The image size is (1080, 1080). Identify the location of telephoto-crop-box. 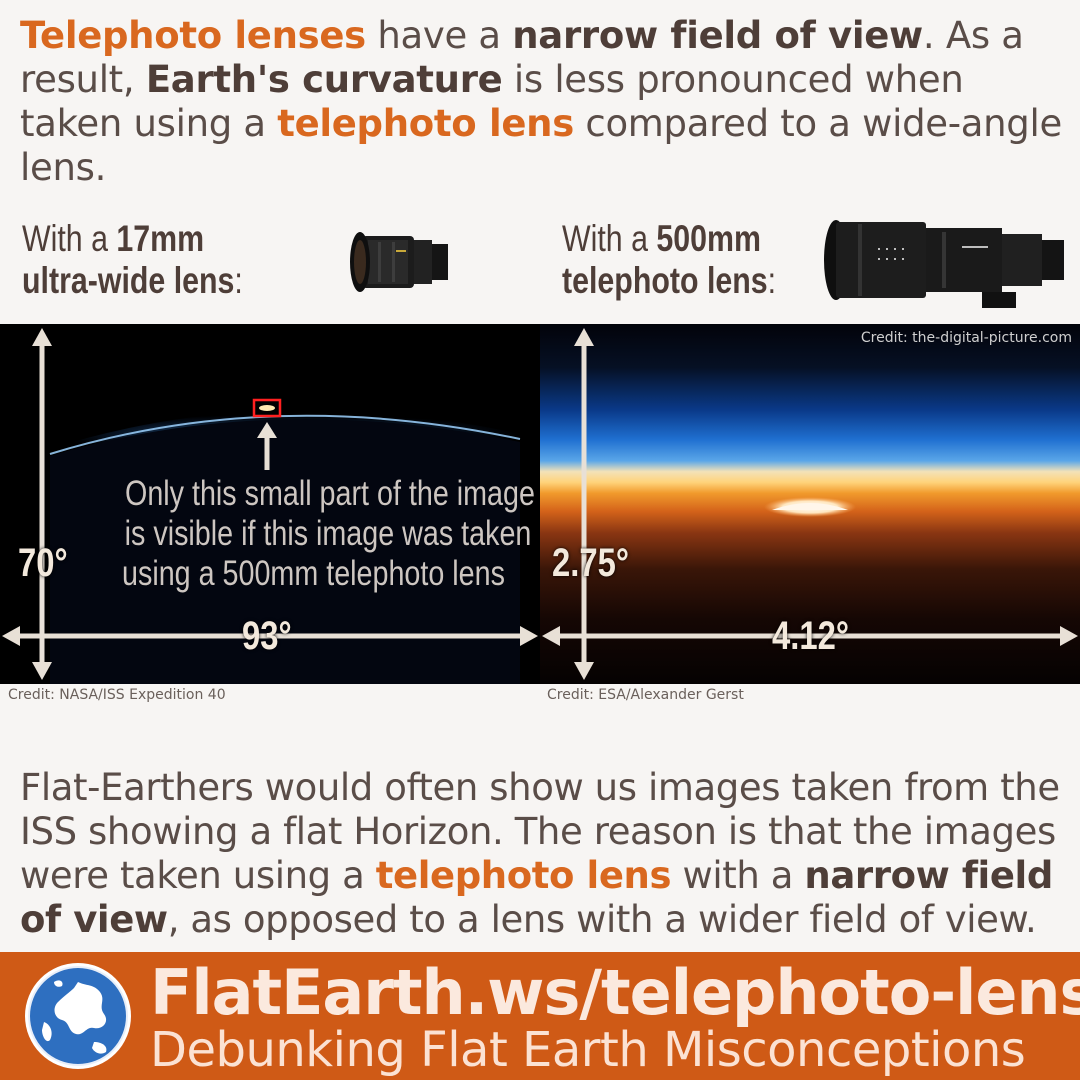
(267, 408).